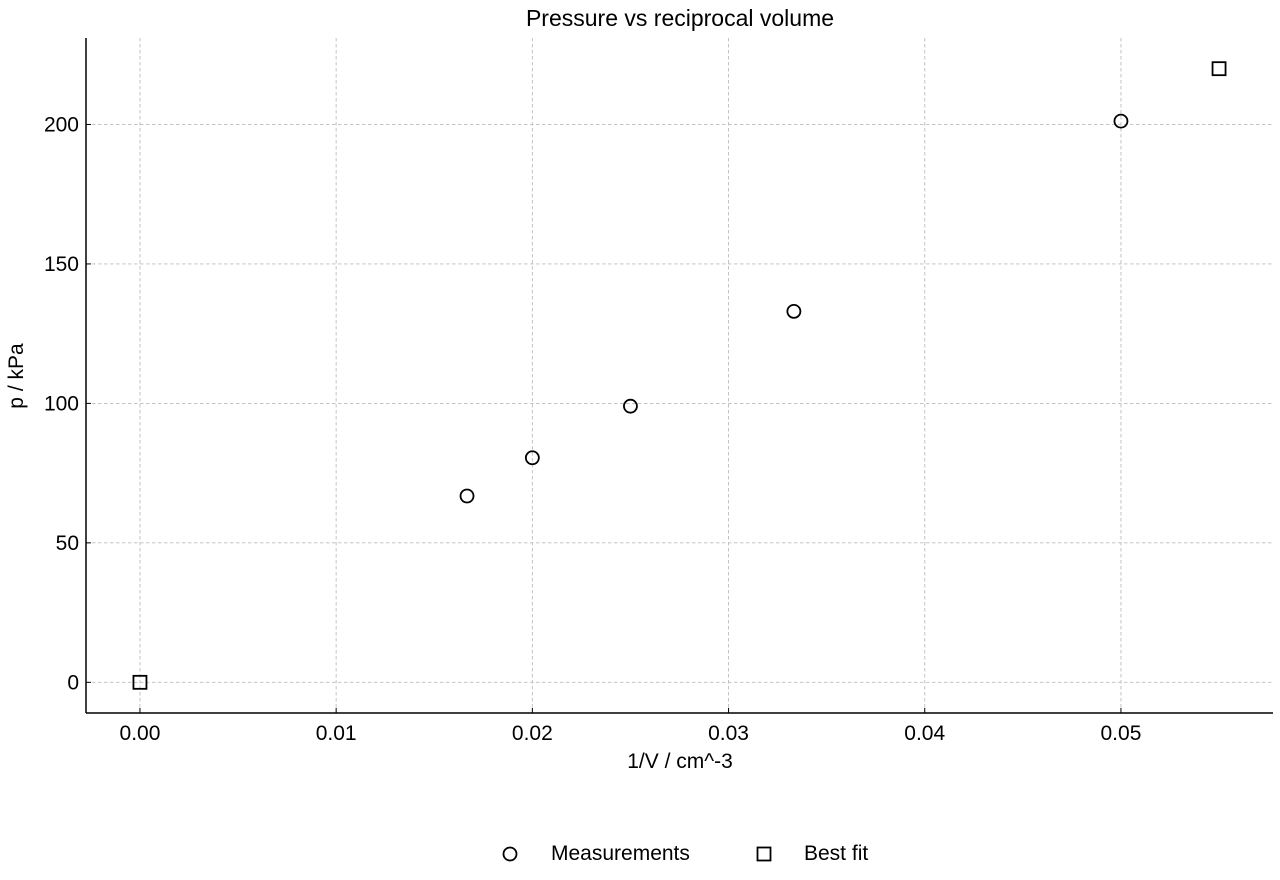  What do you see at coordinates (680, 761) in the screenshot?
I see `x-axis-label: 1/V / cm^-3` at bounding box center [680, 761].